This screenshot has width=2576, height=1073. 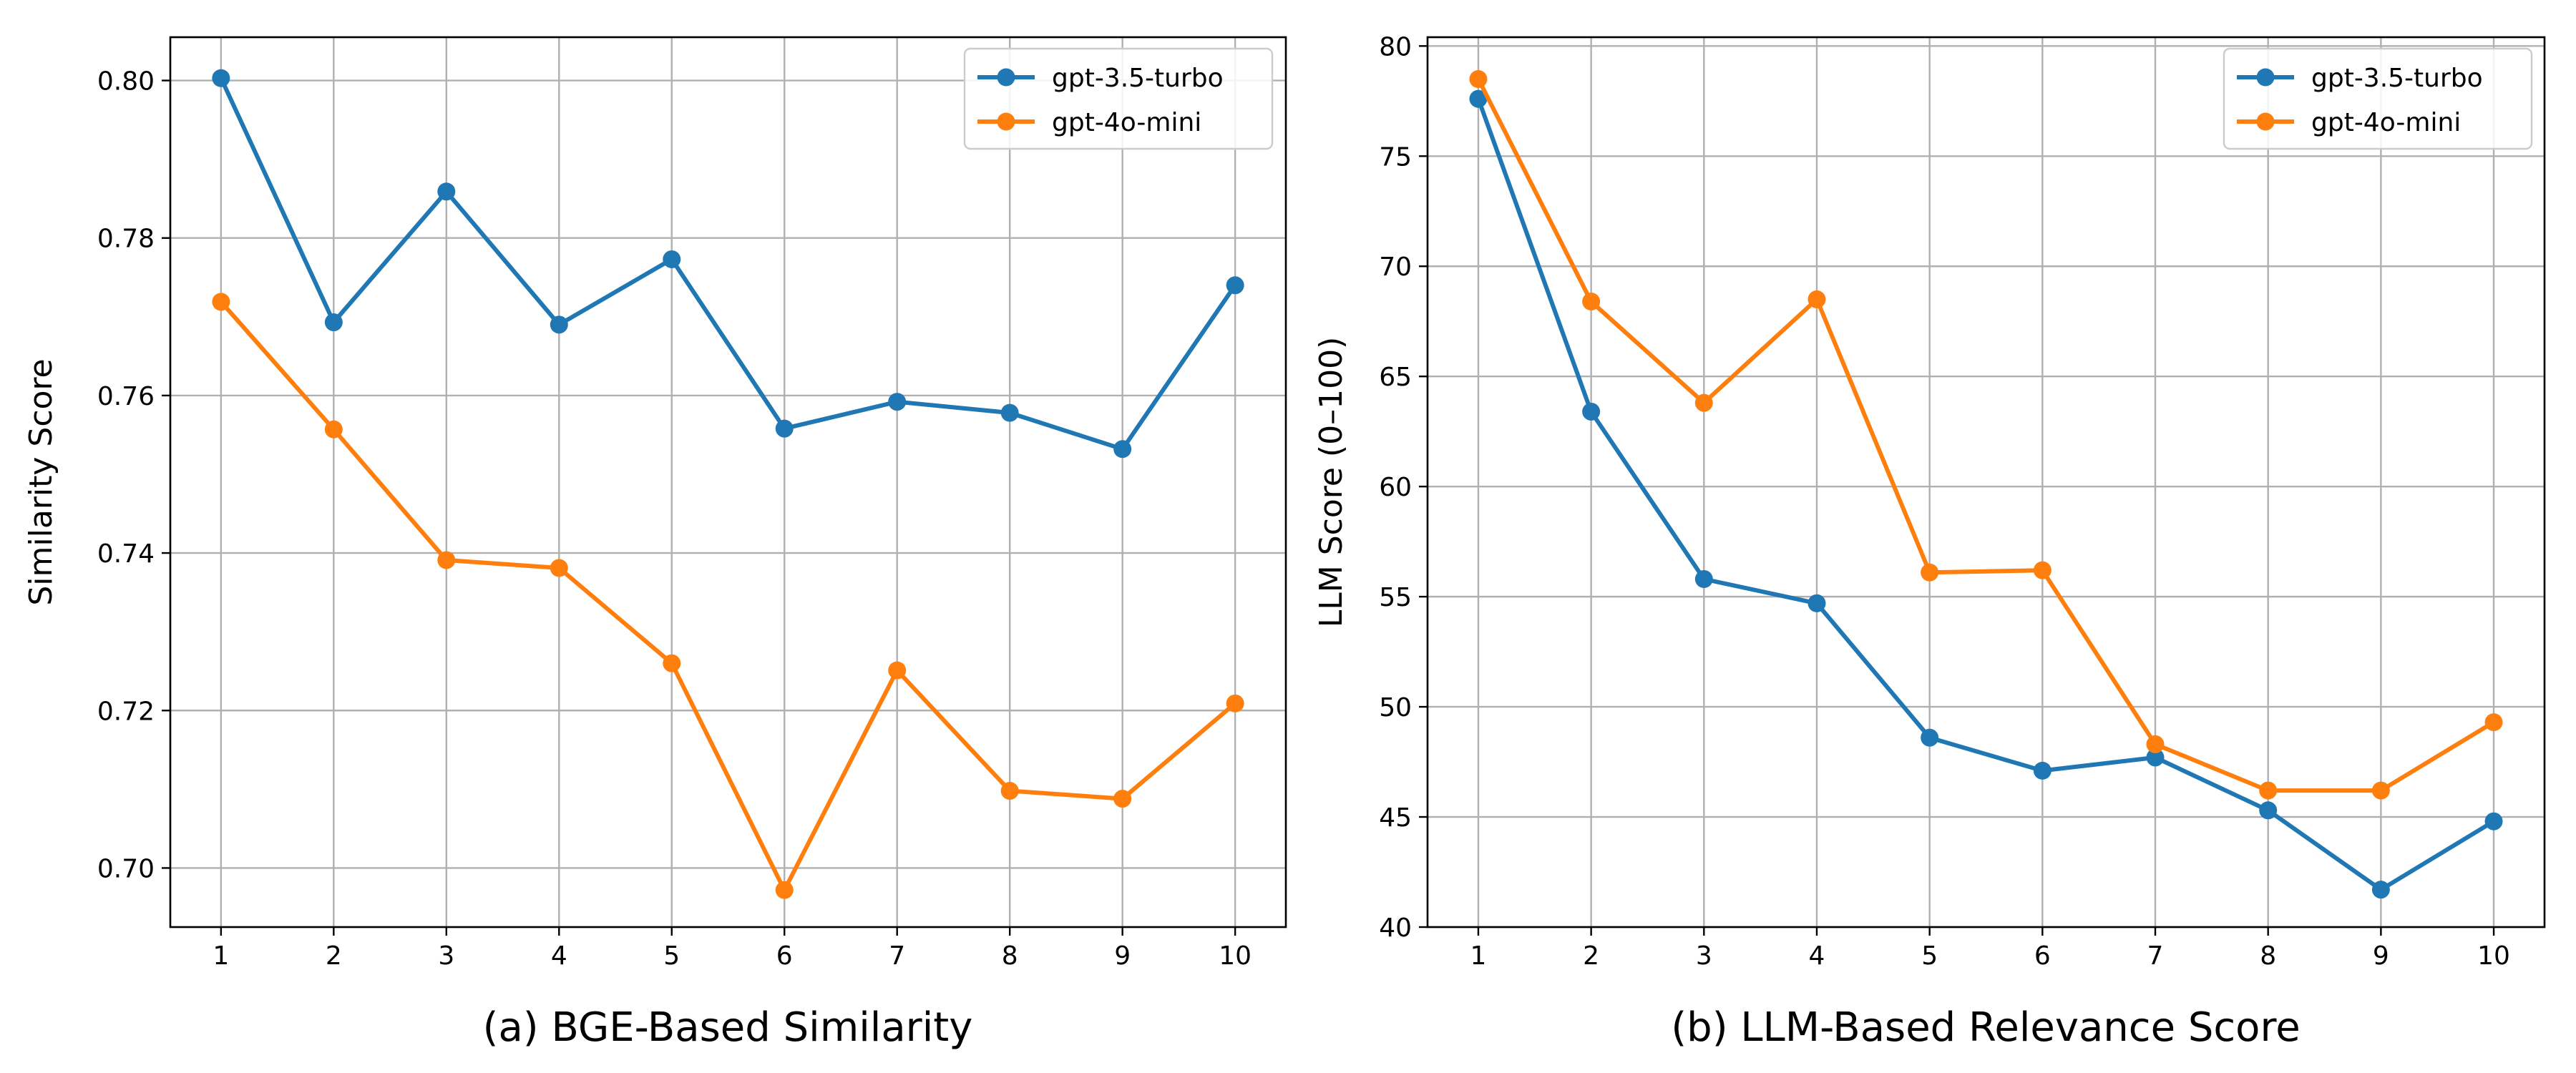 I want to click on y-tick-label: 0.76, so click(x=126, y=396).